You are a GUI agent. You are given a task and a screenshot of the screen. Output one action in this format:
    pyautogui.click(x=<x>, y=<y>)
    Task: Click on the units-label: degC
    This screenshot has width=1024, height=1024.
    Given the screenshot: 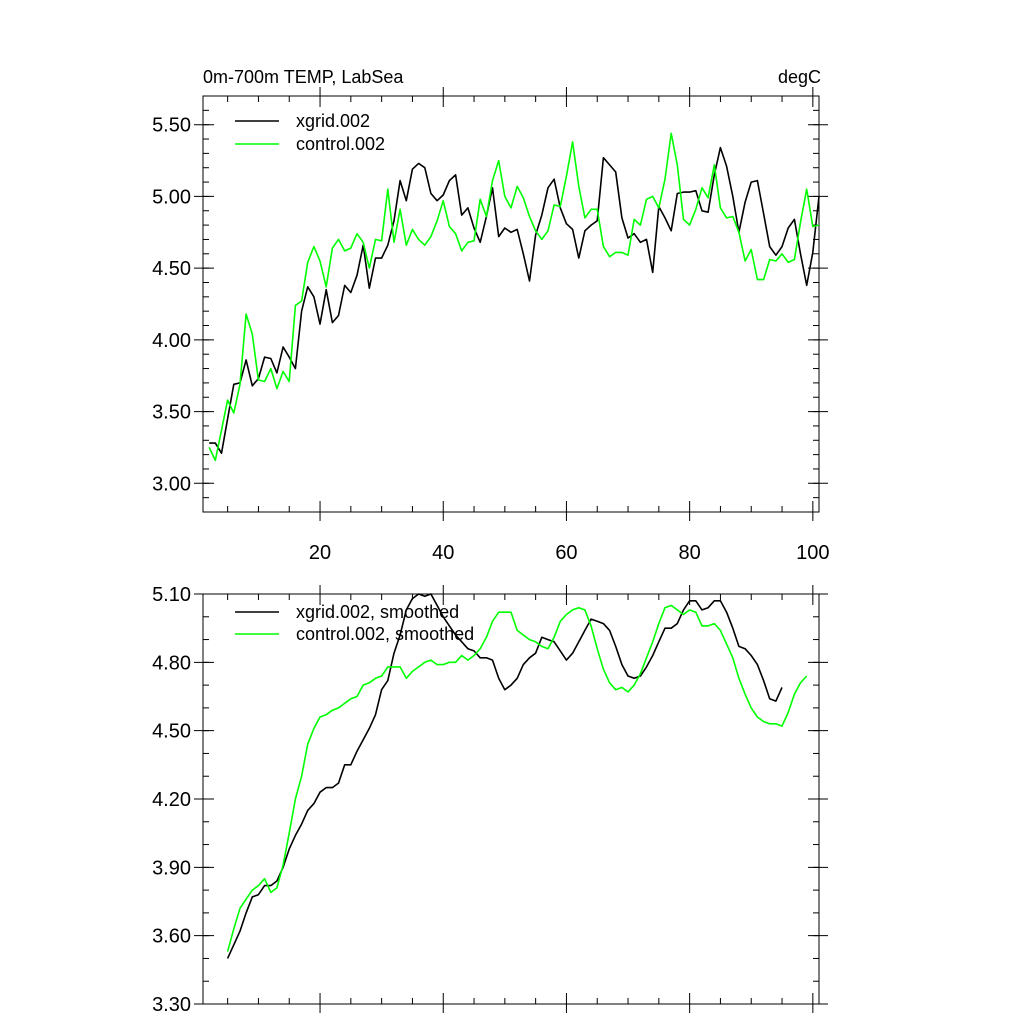 What is the action you would take?
    pyautogui.click(x=799, y=77)
    